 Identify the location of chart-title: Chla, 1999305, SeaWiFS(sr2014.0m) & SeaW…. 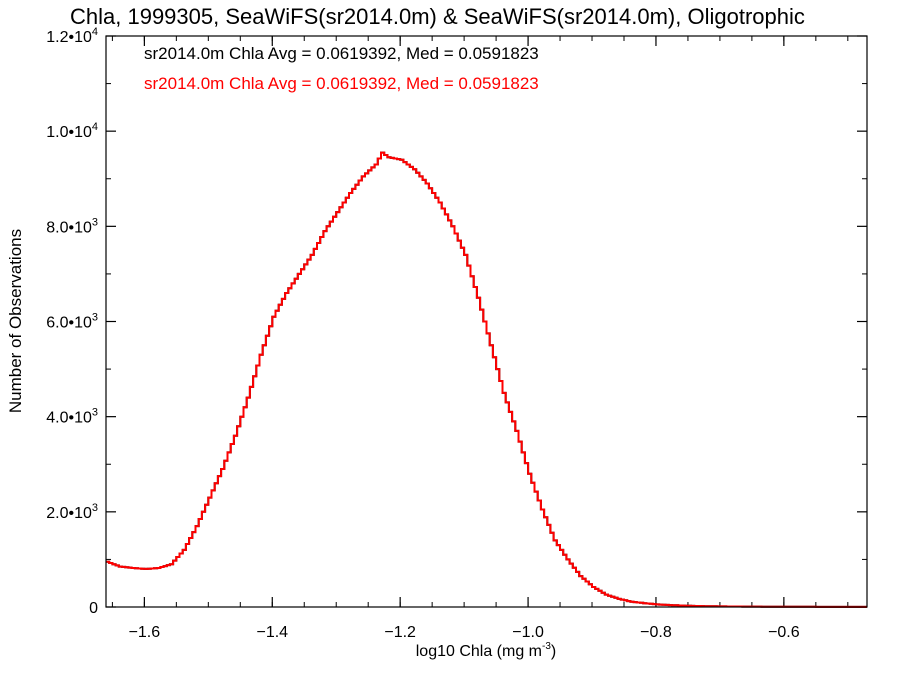
(437, 16).